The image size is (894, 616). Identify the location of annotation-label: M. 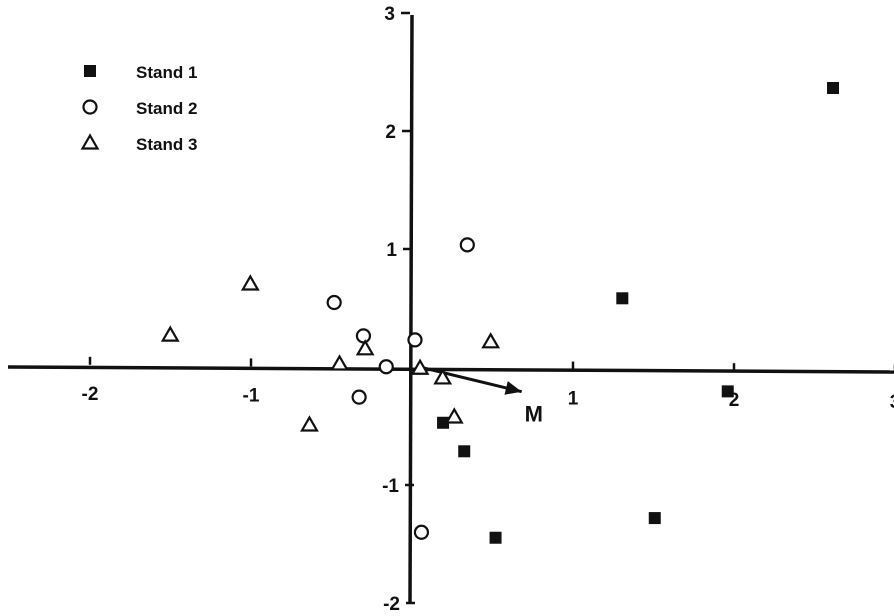
(534, 414).